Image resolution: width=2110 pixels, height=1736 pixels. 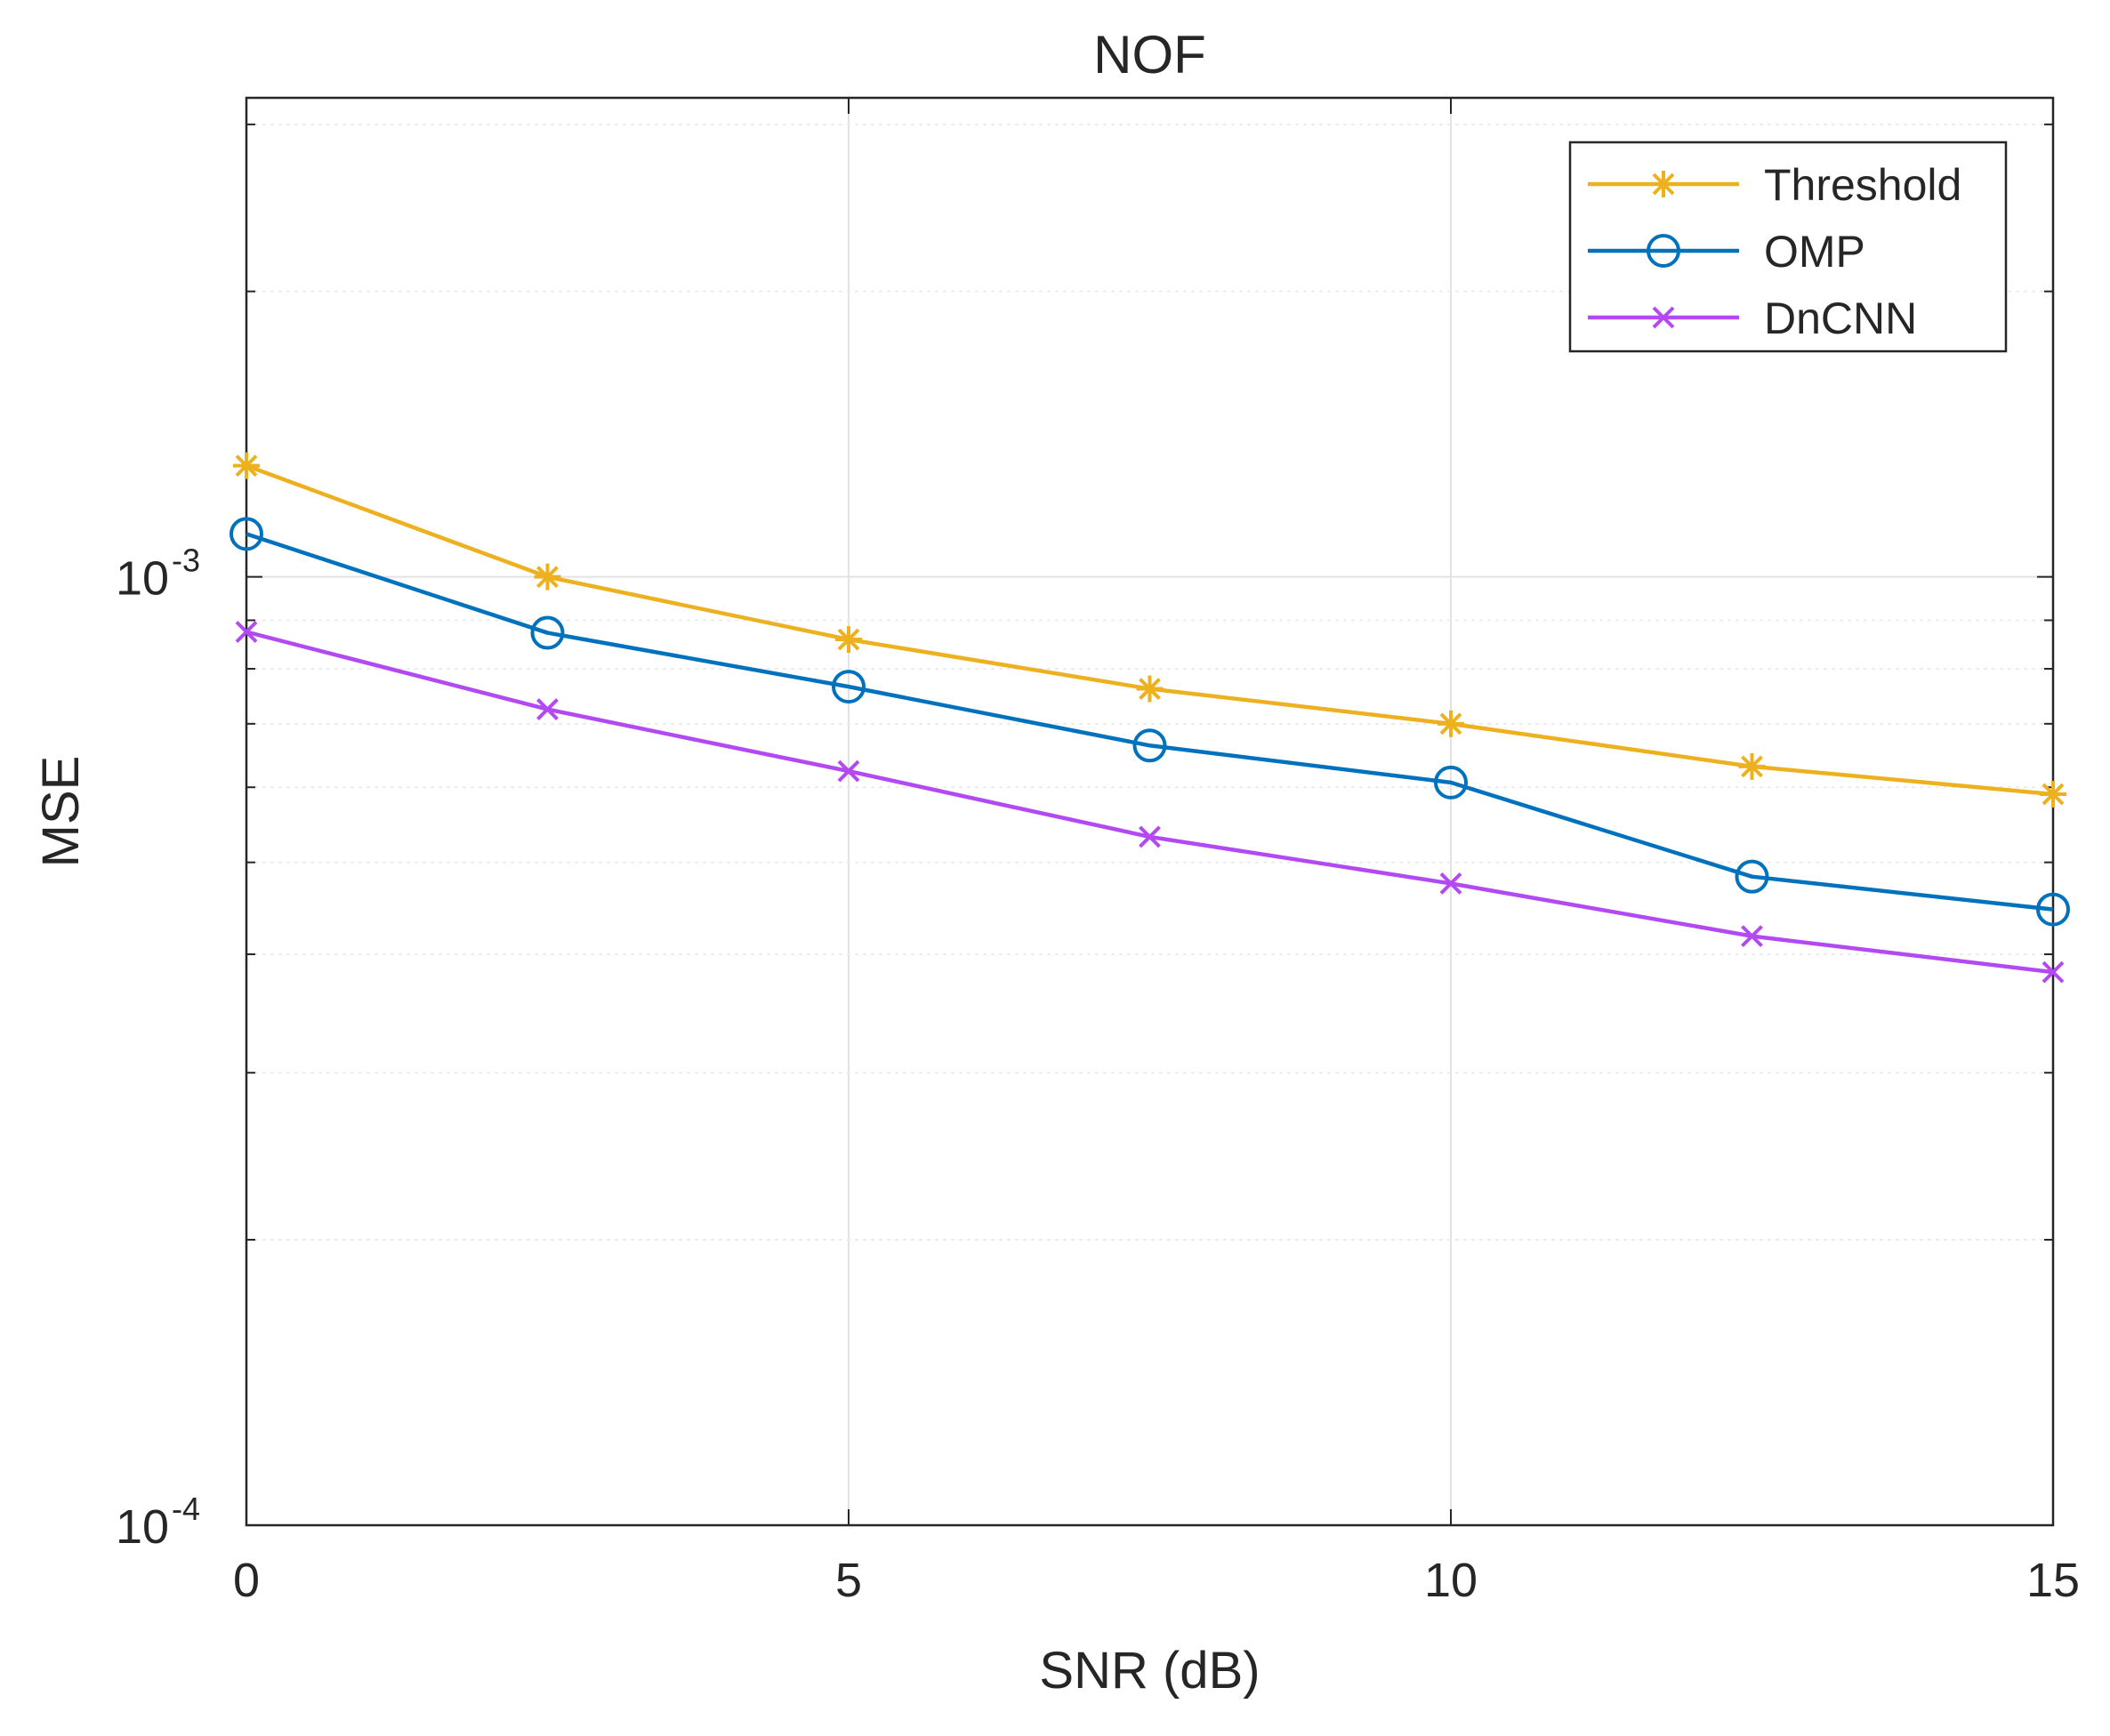 I want to click on legend-label-omp: OMP, so click(x=1815, y=252).